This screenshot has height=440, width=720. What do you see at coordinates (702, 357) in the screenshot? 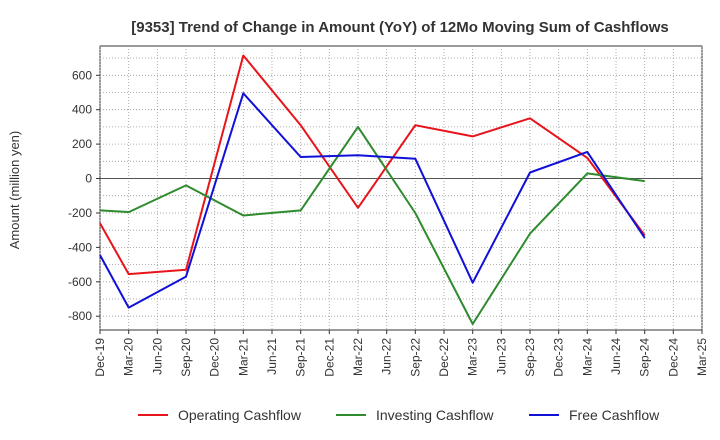
I see `x-tick-label: Mar-25` at bounding box center [702, 357].